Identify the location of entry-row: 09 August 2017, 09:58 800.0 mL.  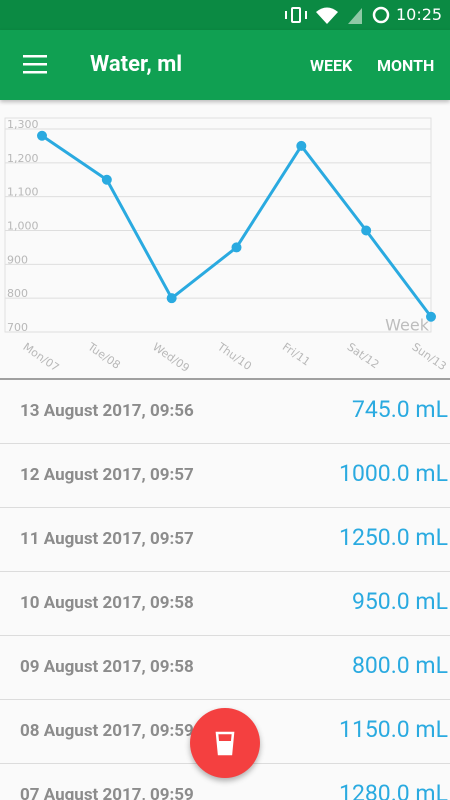
(225, 668).